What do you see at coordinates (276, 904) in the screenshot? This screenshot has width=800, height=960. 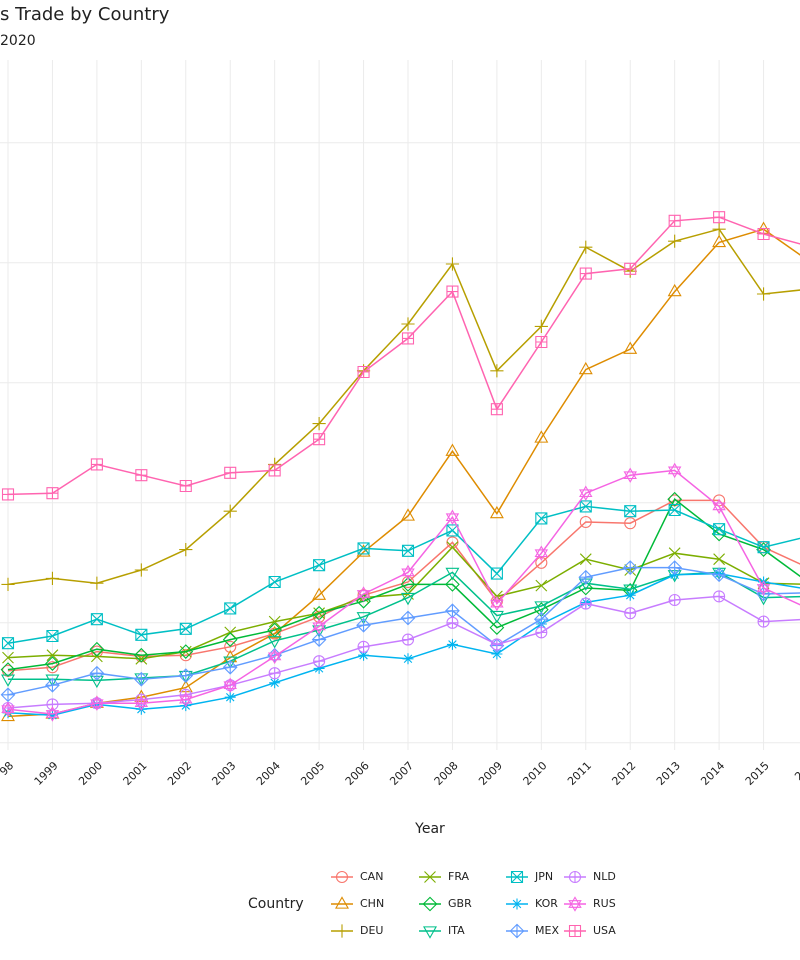 I see `legend-title: Country` at bounding box center [276, 904].